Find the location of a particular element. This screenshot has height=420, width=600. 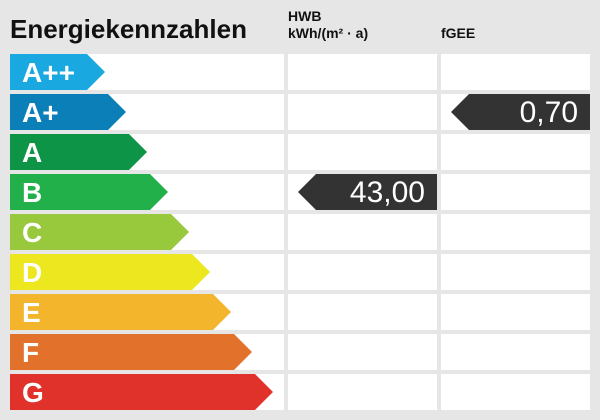

hwb-header-title: HWB is located at coordinates (305, 16).